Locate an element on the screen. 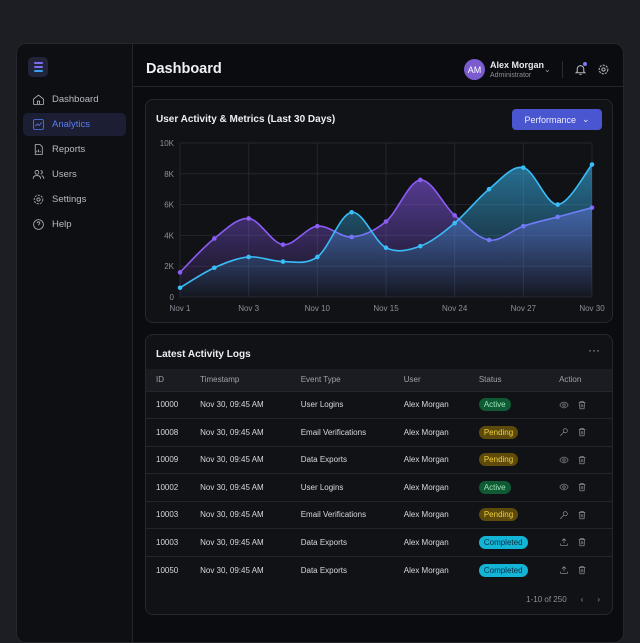 The width and height of the screenshot is (640, 643). sidebar-item-label: Reports is located at coordinates (69, 149).